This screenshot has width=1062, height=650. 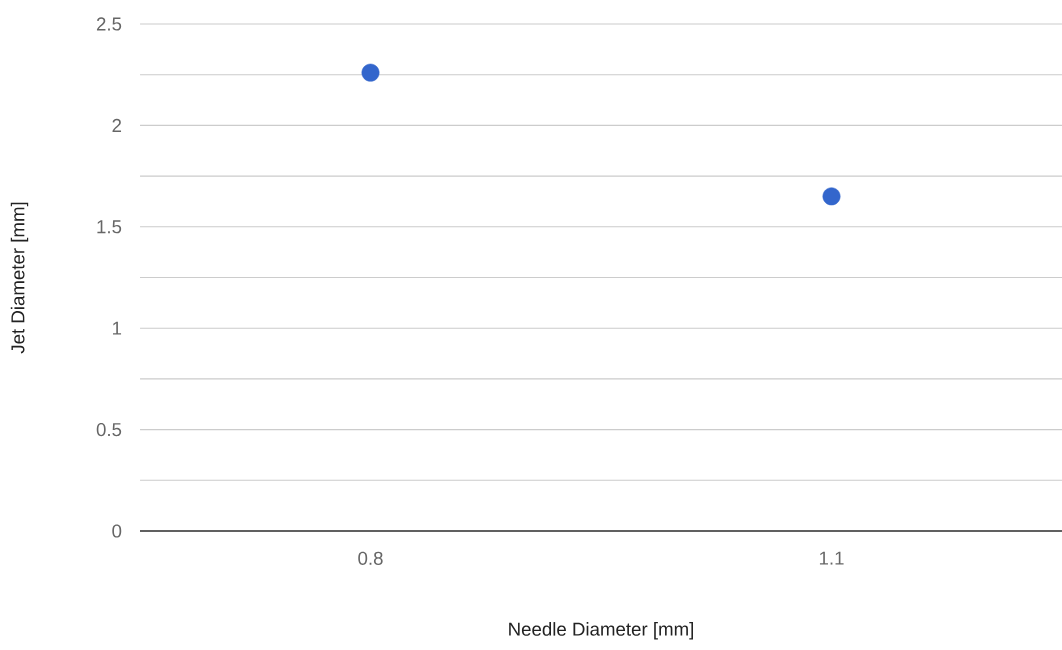 I want to click on y-tick-label: 0.5, so click(x=109, y=429).